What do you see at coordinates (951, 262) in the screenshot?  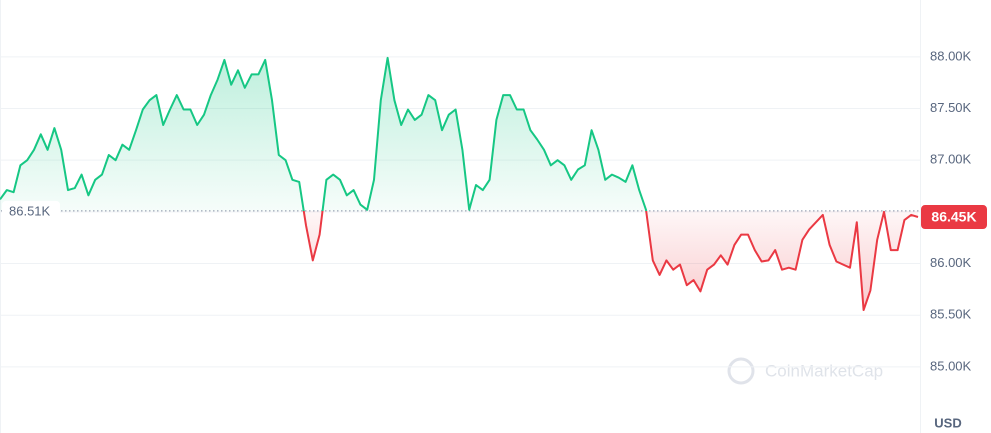 I see `y-tick-label: 86.00K` at bounding box center [951, 262].